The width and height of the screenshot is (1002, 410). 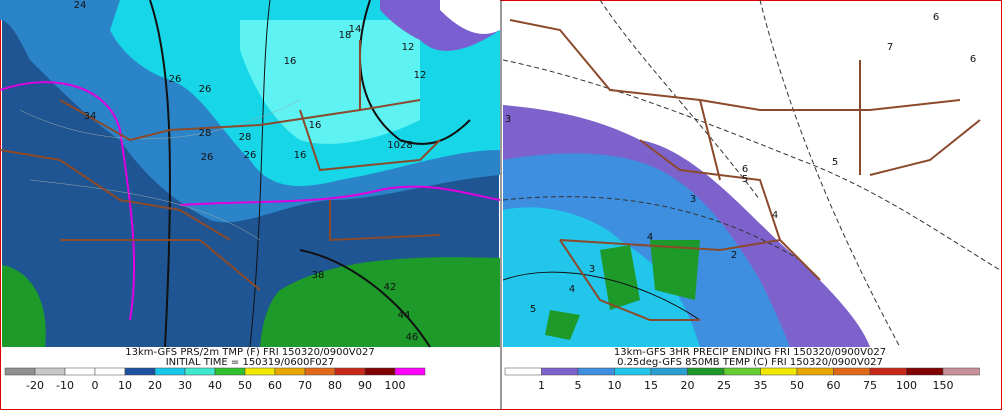 I want to click on contour-label: 42, so click(x=390, y=287).